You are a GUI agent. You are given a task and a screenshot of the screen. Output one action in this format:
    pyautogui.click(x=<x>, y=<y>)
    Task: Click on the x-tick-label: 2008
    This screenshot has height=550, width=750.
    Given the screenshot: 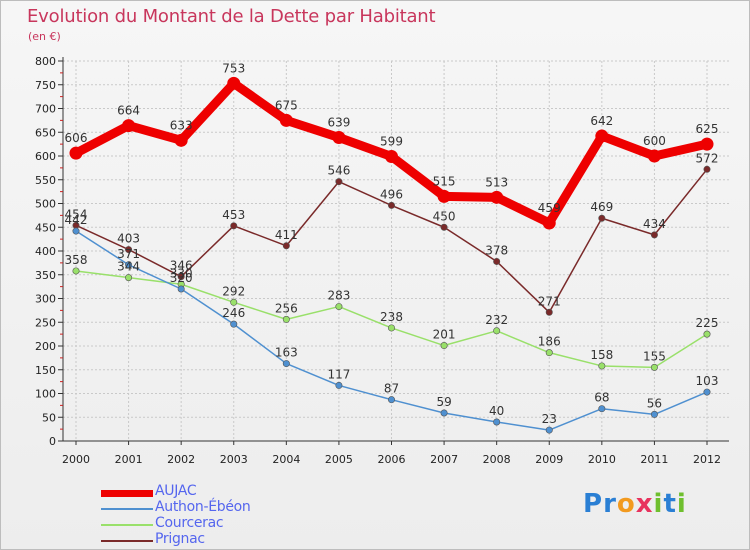 What is the action you would take?
    pyautogui.click(x=497, y=459)
    